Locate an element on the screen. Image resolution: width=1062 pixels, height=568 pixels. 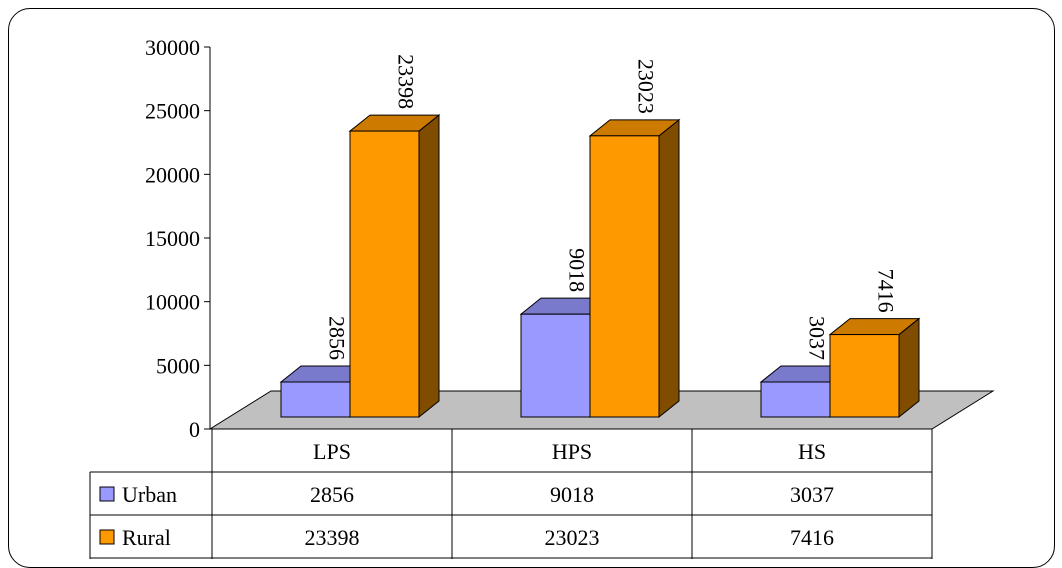
data-label: 9018 is located at coordinates (577, 270).